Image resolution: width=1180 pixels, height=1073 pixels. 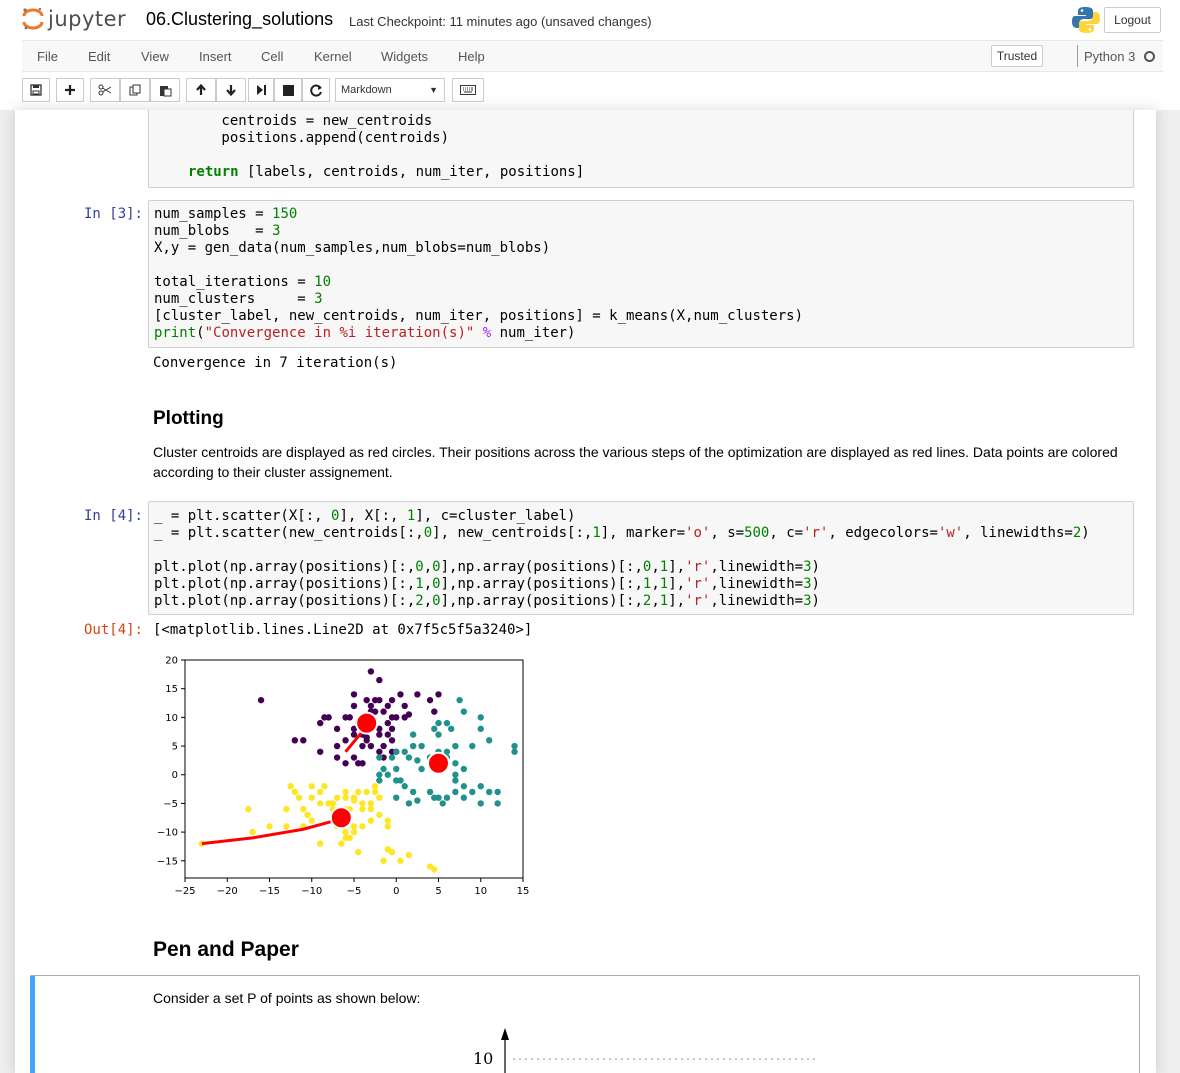 What do you see at coordinates (188, 418) in the screenshot?
I see `plotting-heading: Plotting` at bounding box center [188, 418].